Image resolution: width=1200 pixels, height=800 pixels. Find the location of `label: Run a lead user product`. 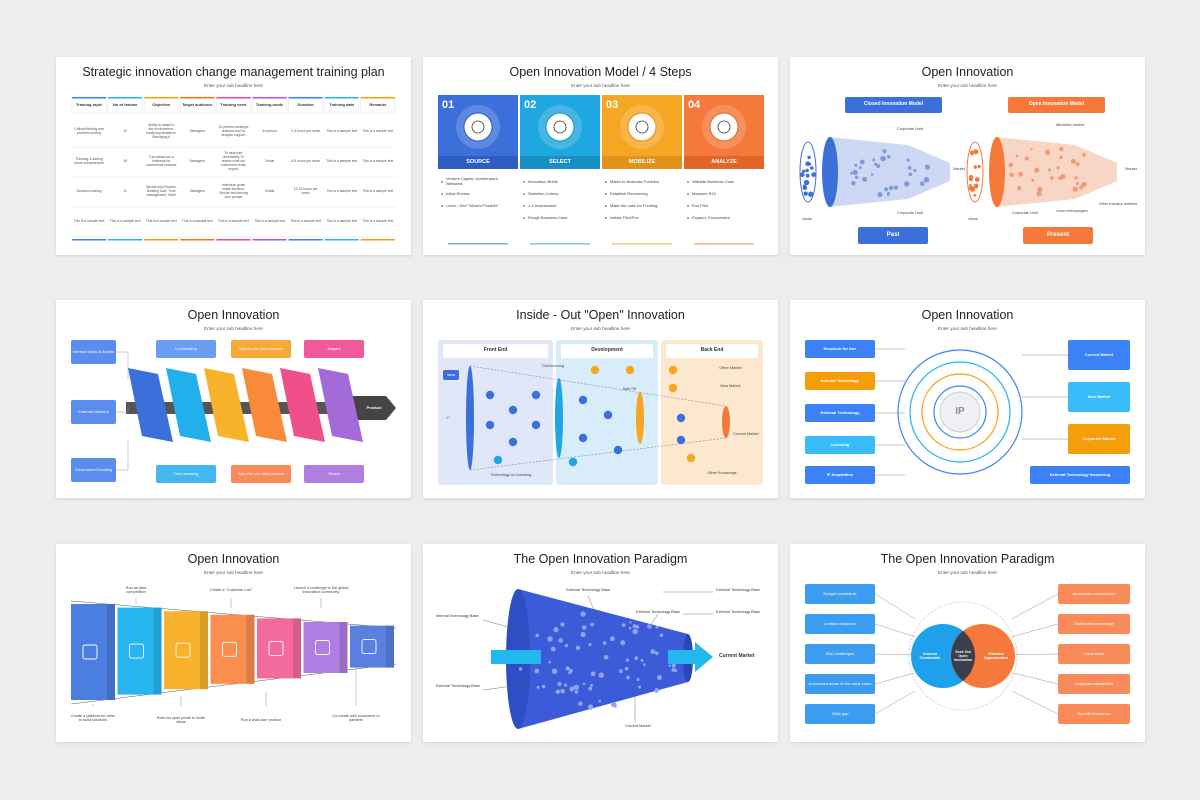

label: Run a lead user product is located at coordinates (261, 719).